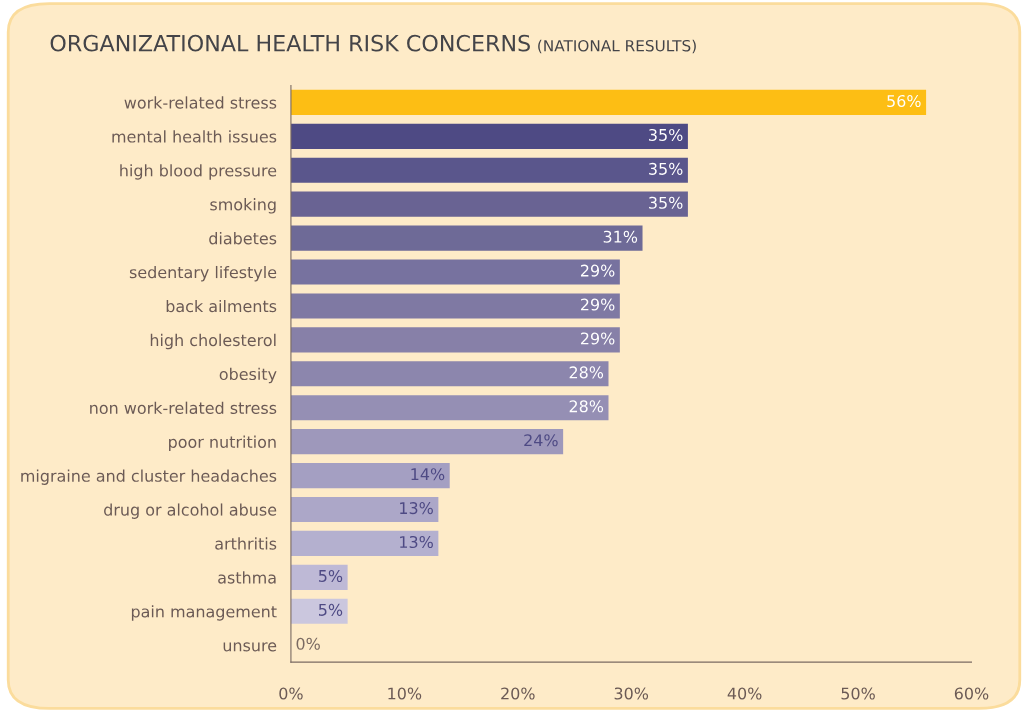  I want to click on x-tick-label: 40%, so click(744, 693).